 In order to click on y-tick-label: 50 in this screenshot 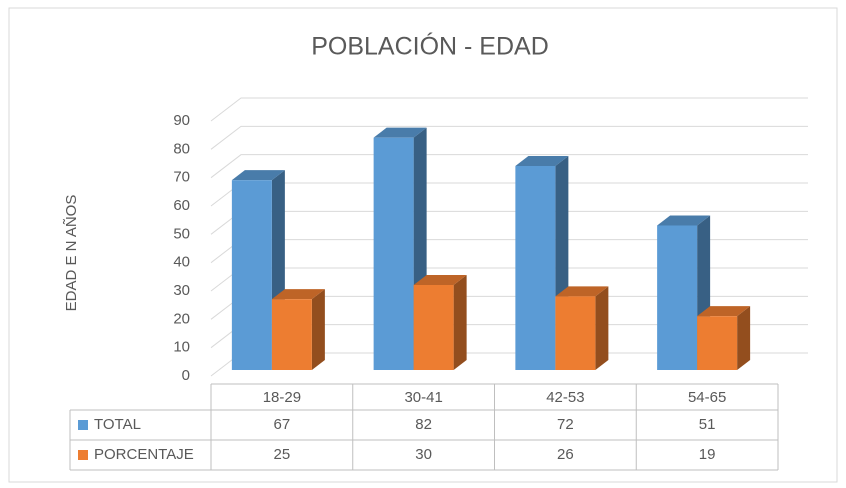, I will do `click(181, 233)`.